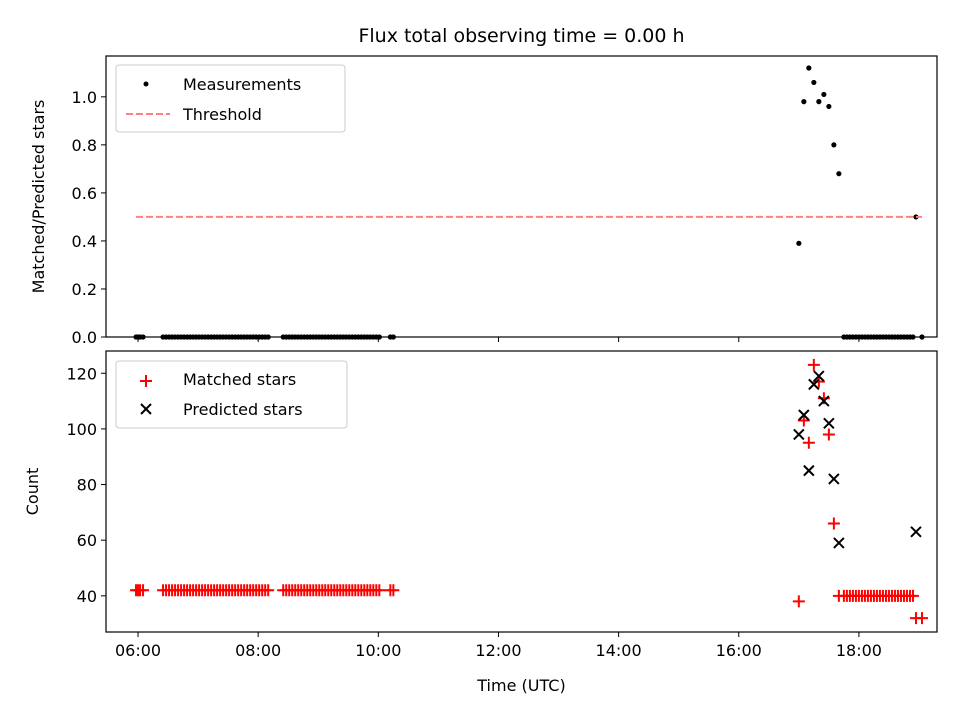  I want to click on top-legend-box, so click(230, 98).